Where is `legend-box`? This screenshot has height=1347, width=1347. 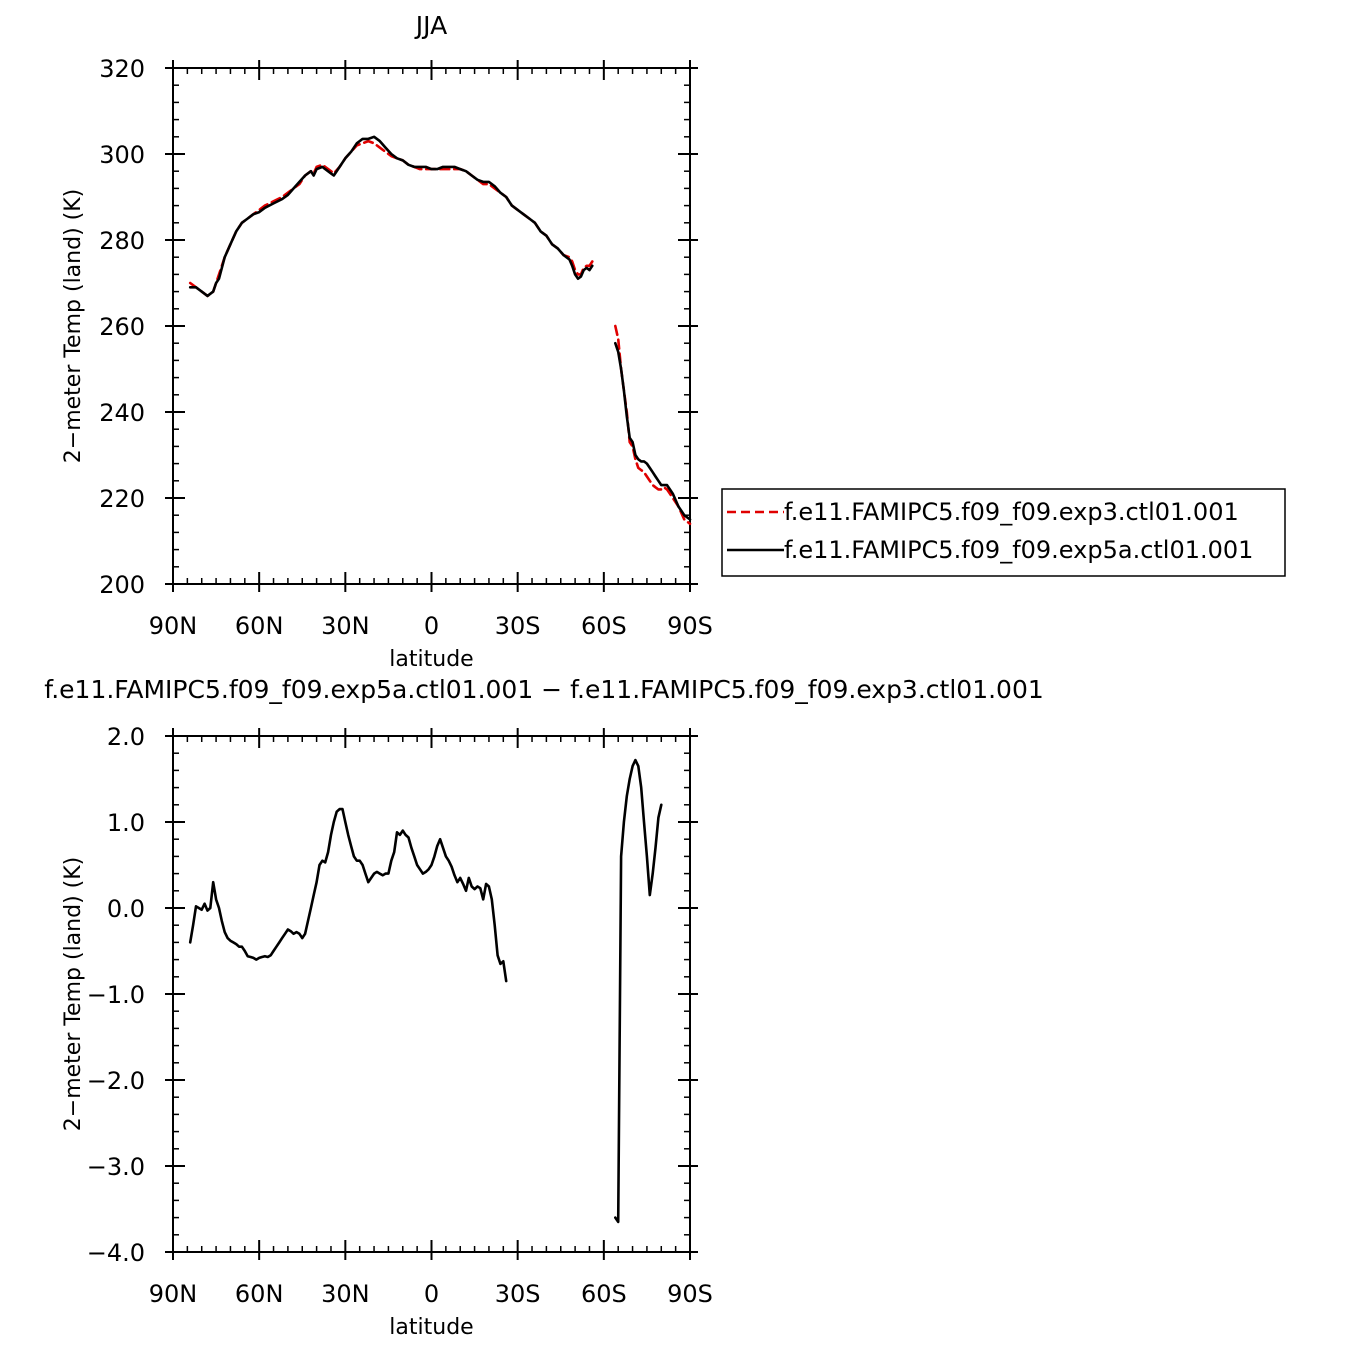 legend-box is located at coordinates (1003, 532).